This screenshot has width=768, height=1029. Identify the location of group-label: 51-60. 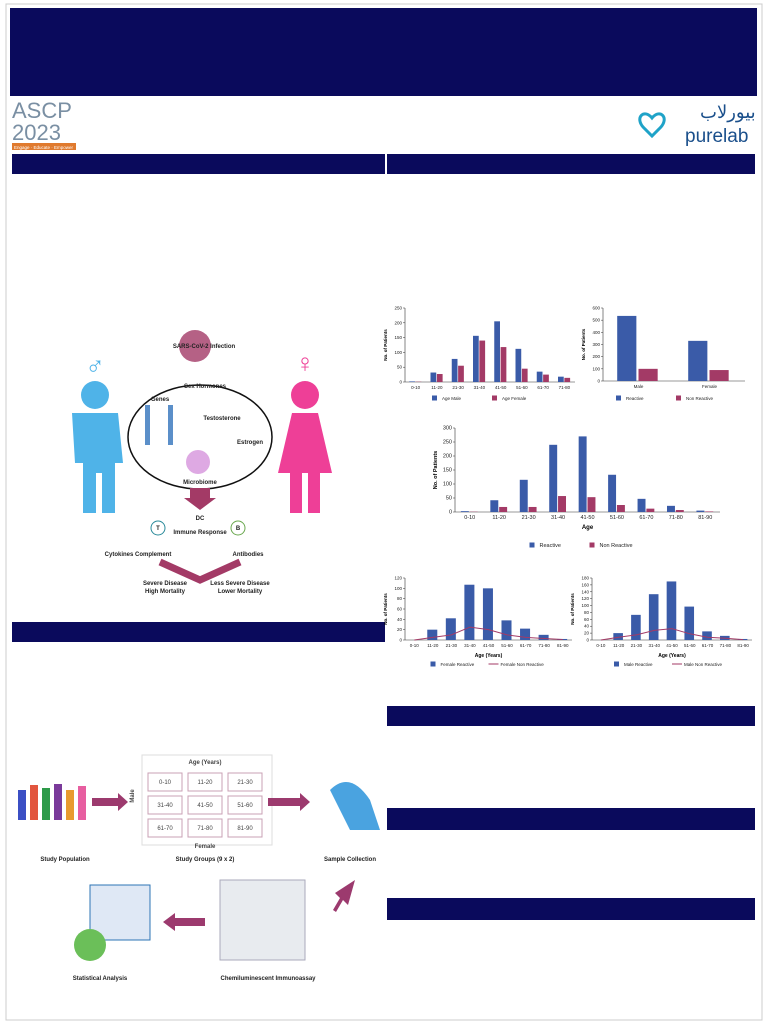
(245, 806).